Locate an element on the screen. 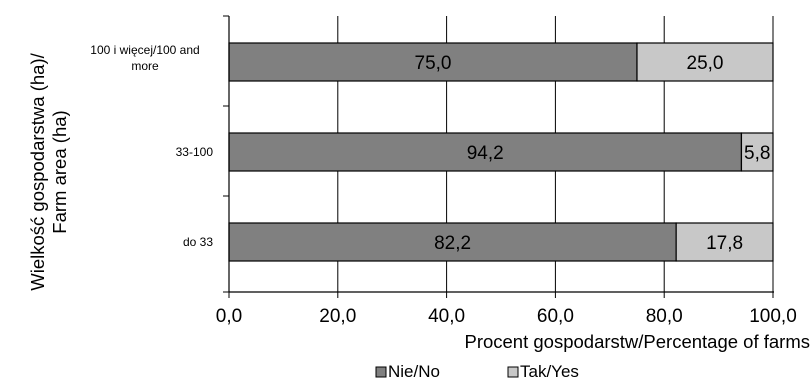  legend: Nie/No Tak/Yes is located at coordinates (477, 371).